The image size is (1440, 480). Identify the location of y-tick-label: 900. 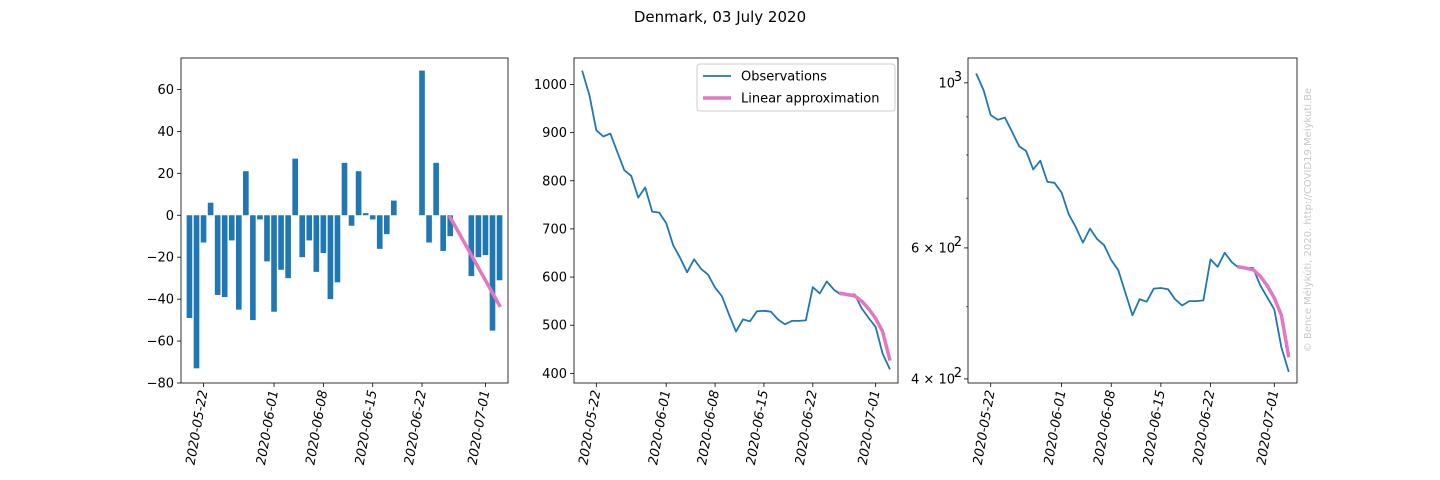
(554, 133).